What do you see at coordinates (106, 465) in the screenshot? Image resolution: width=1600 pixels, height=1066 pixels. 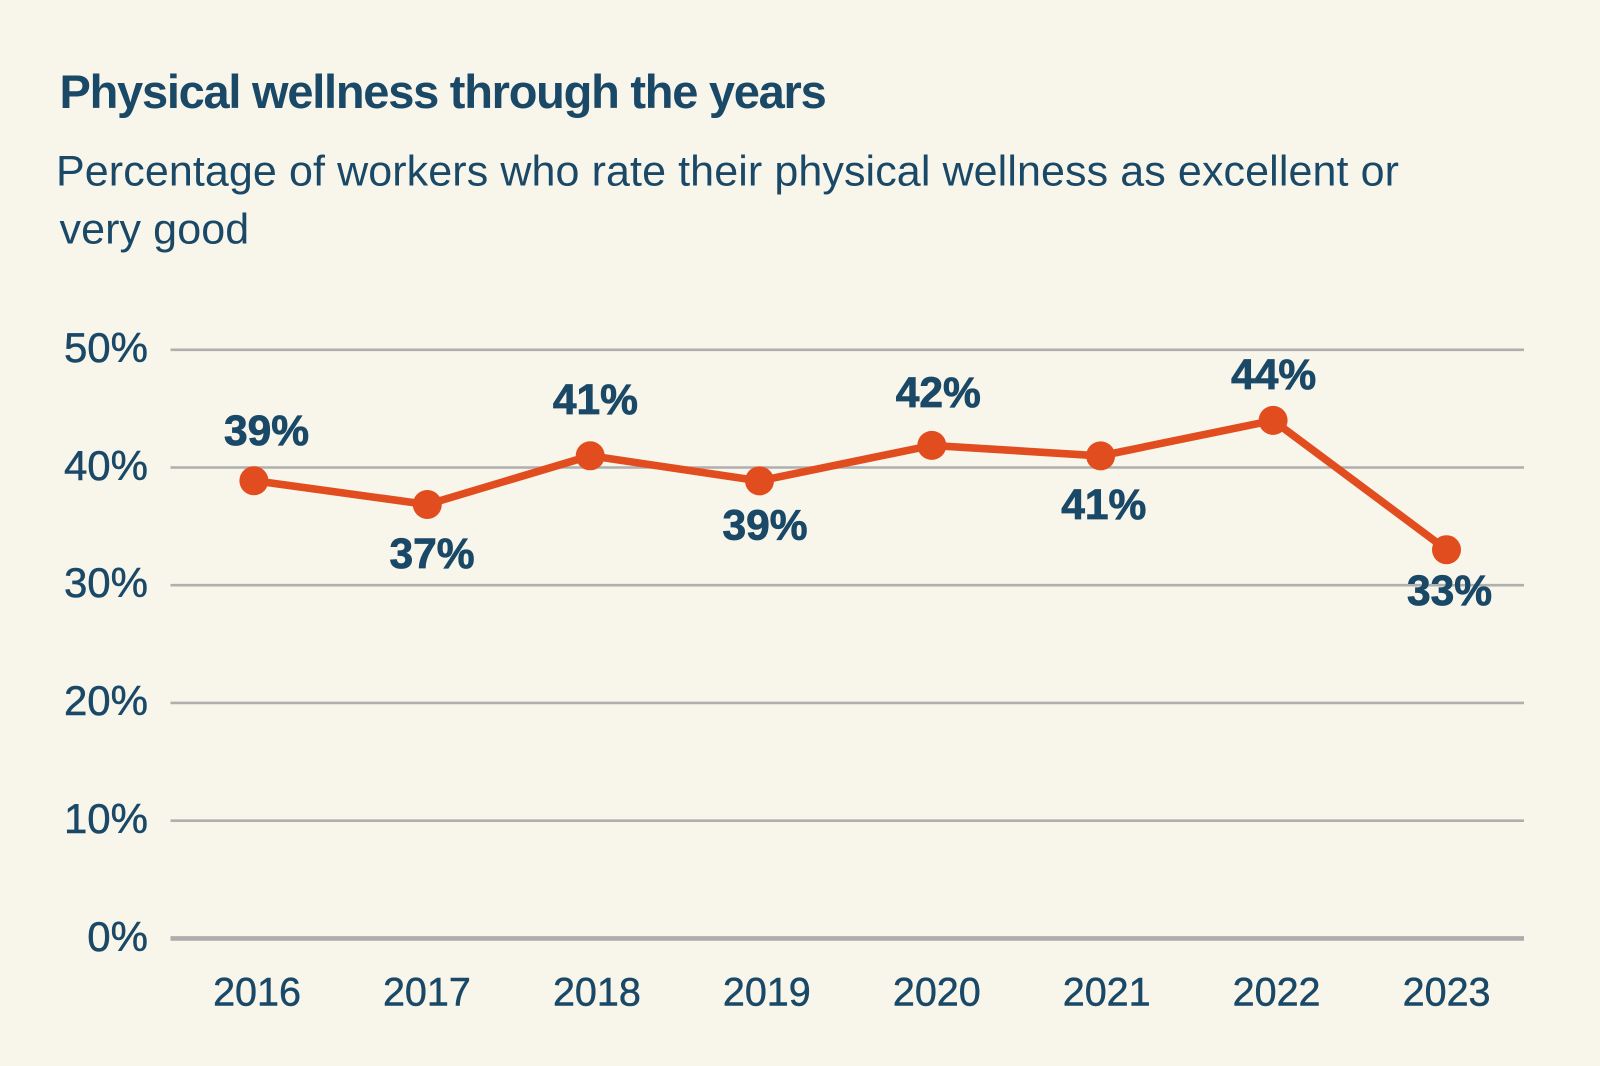 I see `svg-text: 40%` at bounding box center [106, 465].